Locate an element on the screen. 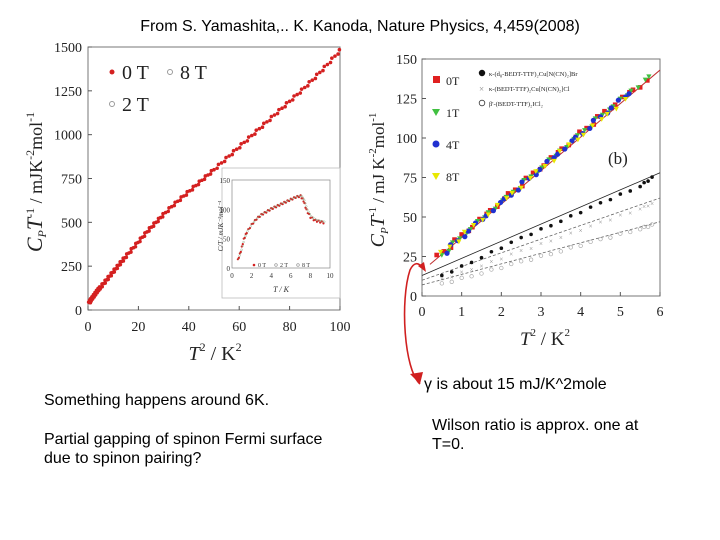 This screenshot has height=540, width=720. inset-legend-marker is located at coordinates (298, 265).